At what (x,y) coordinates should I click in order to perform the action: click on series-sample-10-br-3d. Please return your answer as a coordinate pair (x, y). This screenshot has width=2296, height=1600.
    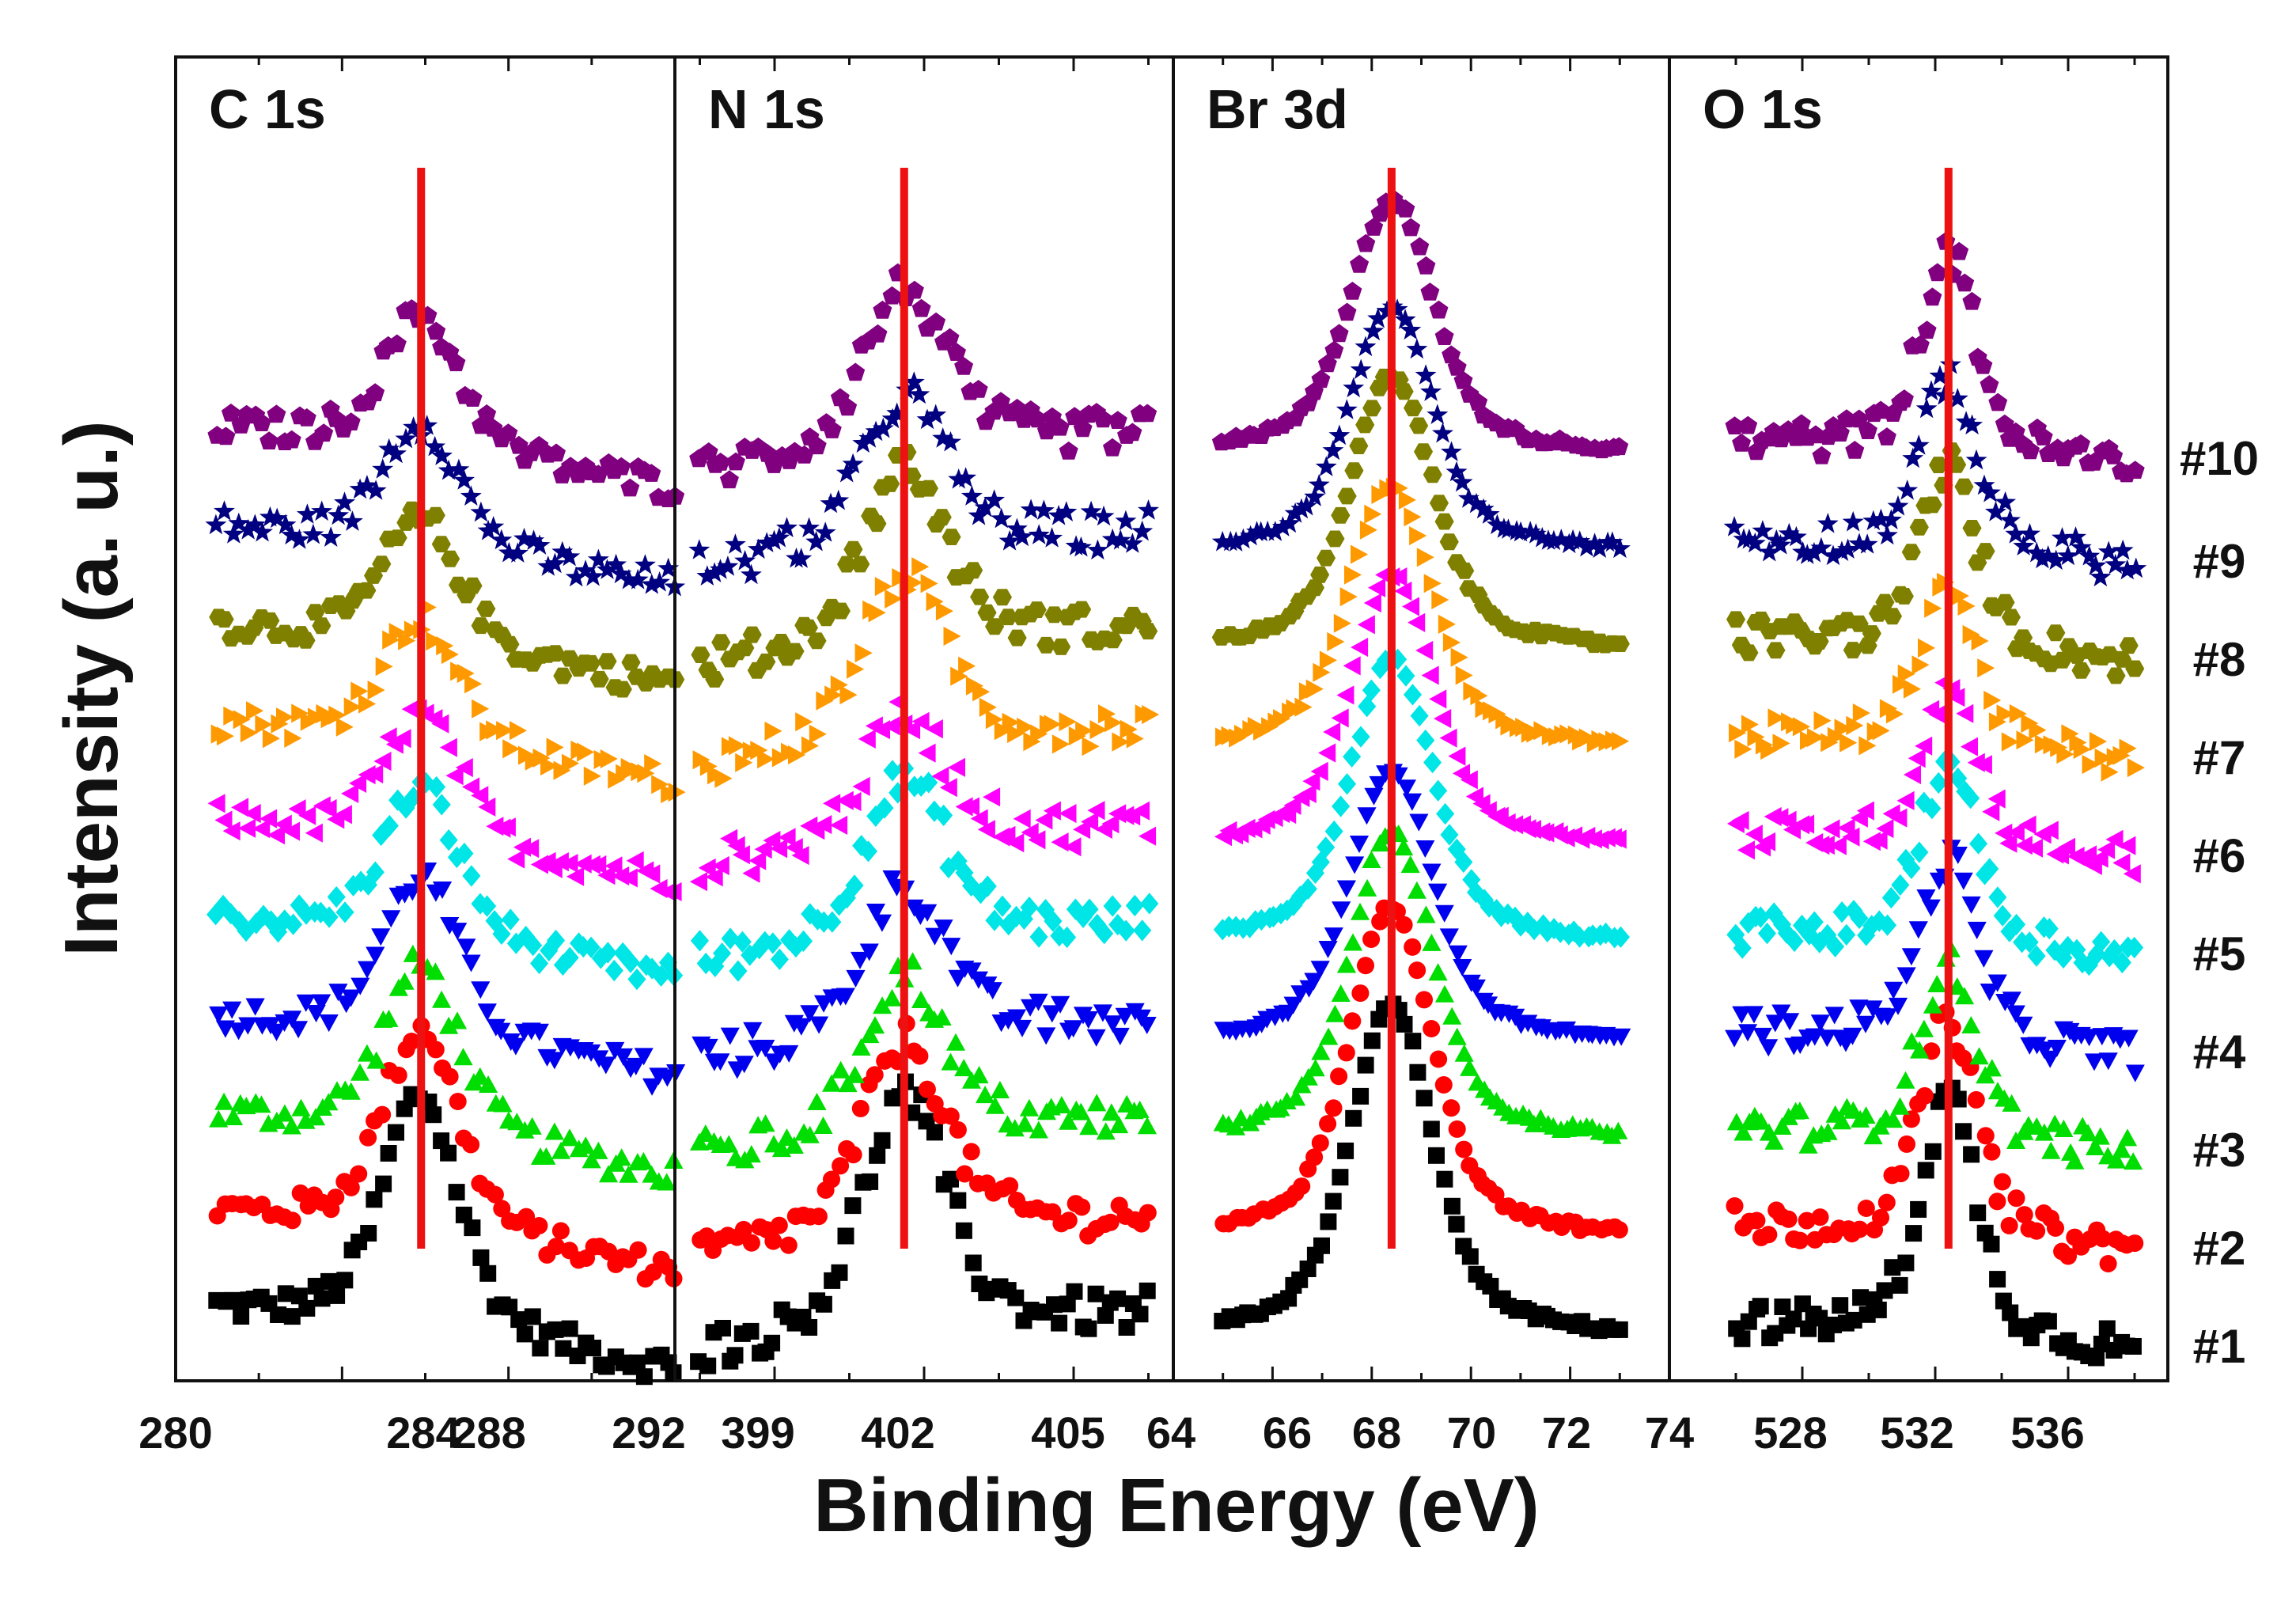
    Looking at the image, I should click on (1420, 324).